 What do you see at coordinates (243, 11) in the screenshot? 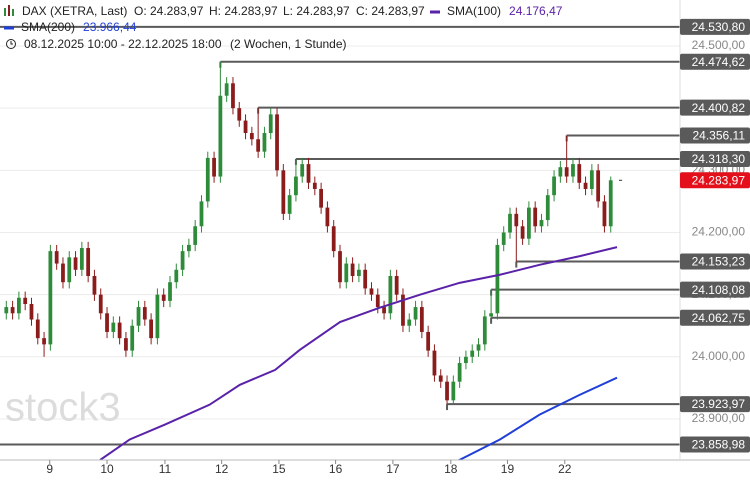
I see `ohlc-high: H: 24.283,97` at bounding box center [243, 11].